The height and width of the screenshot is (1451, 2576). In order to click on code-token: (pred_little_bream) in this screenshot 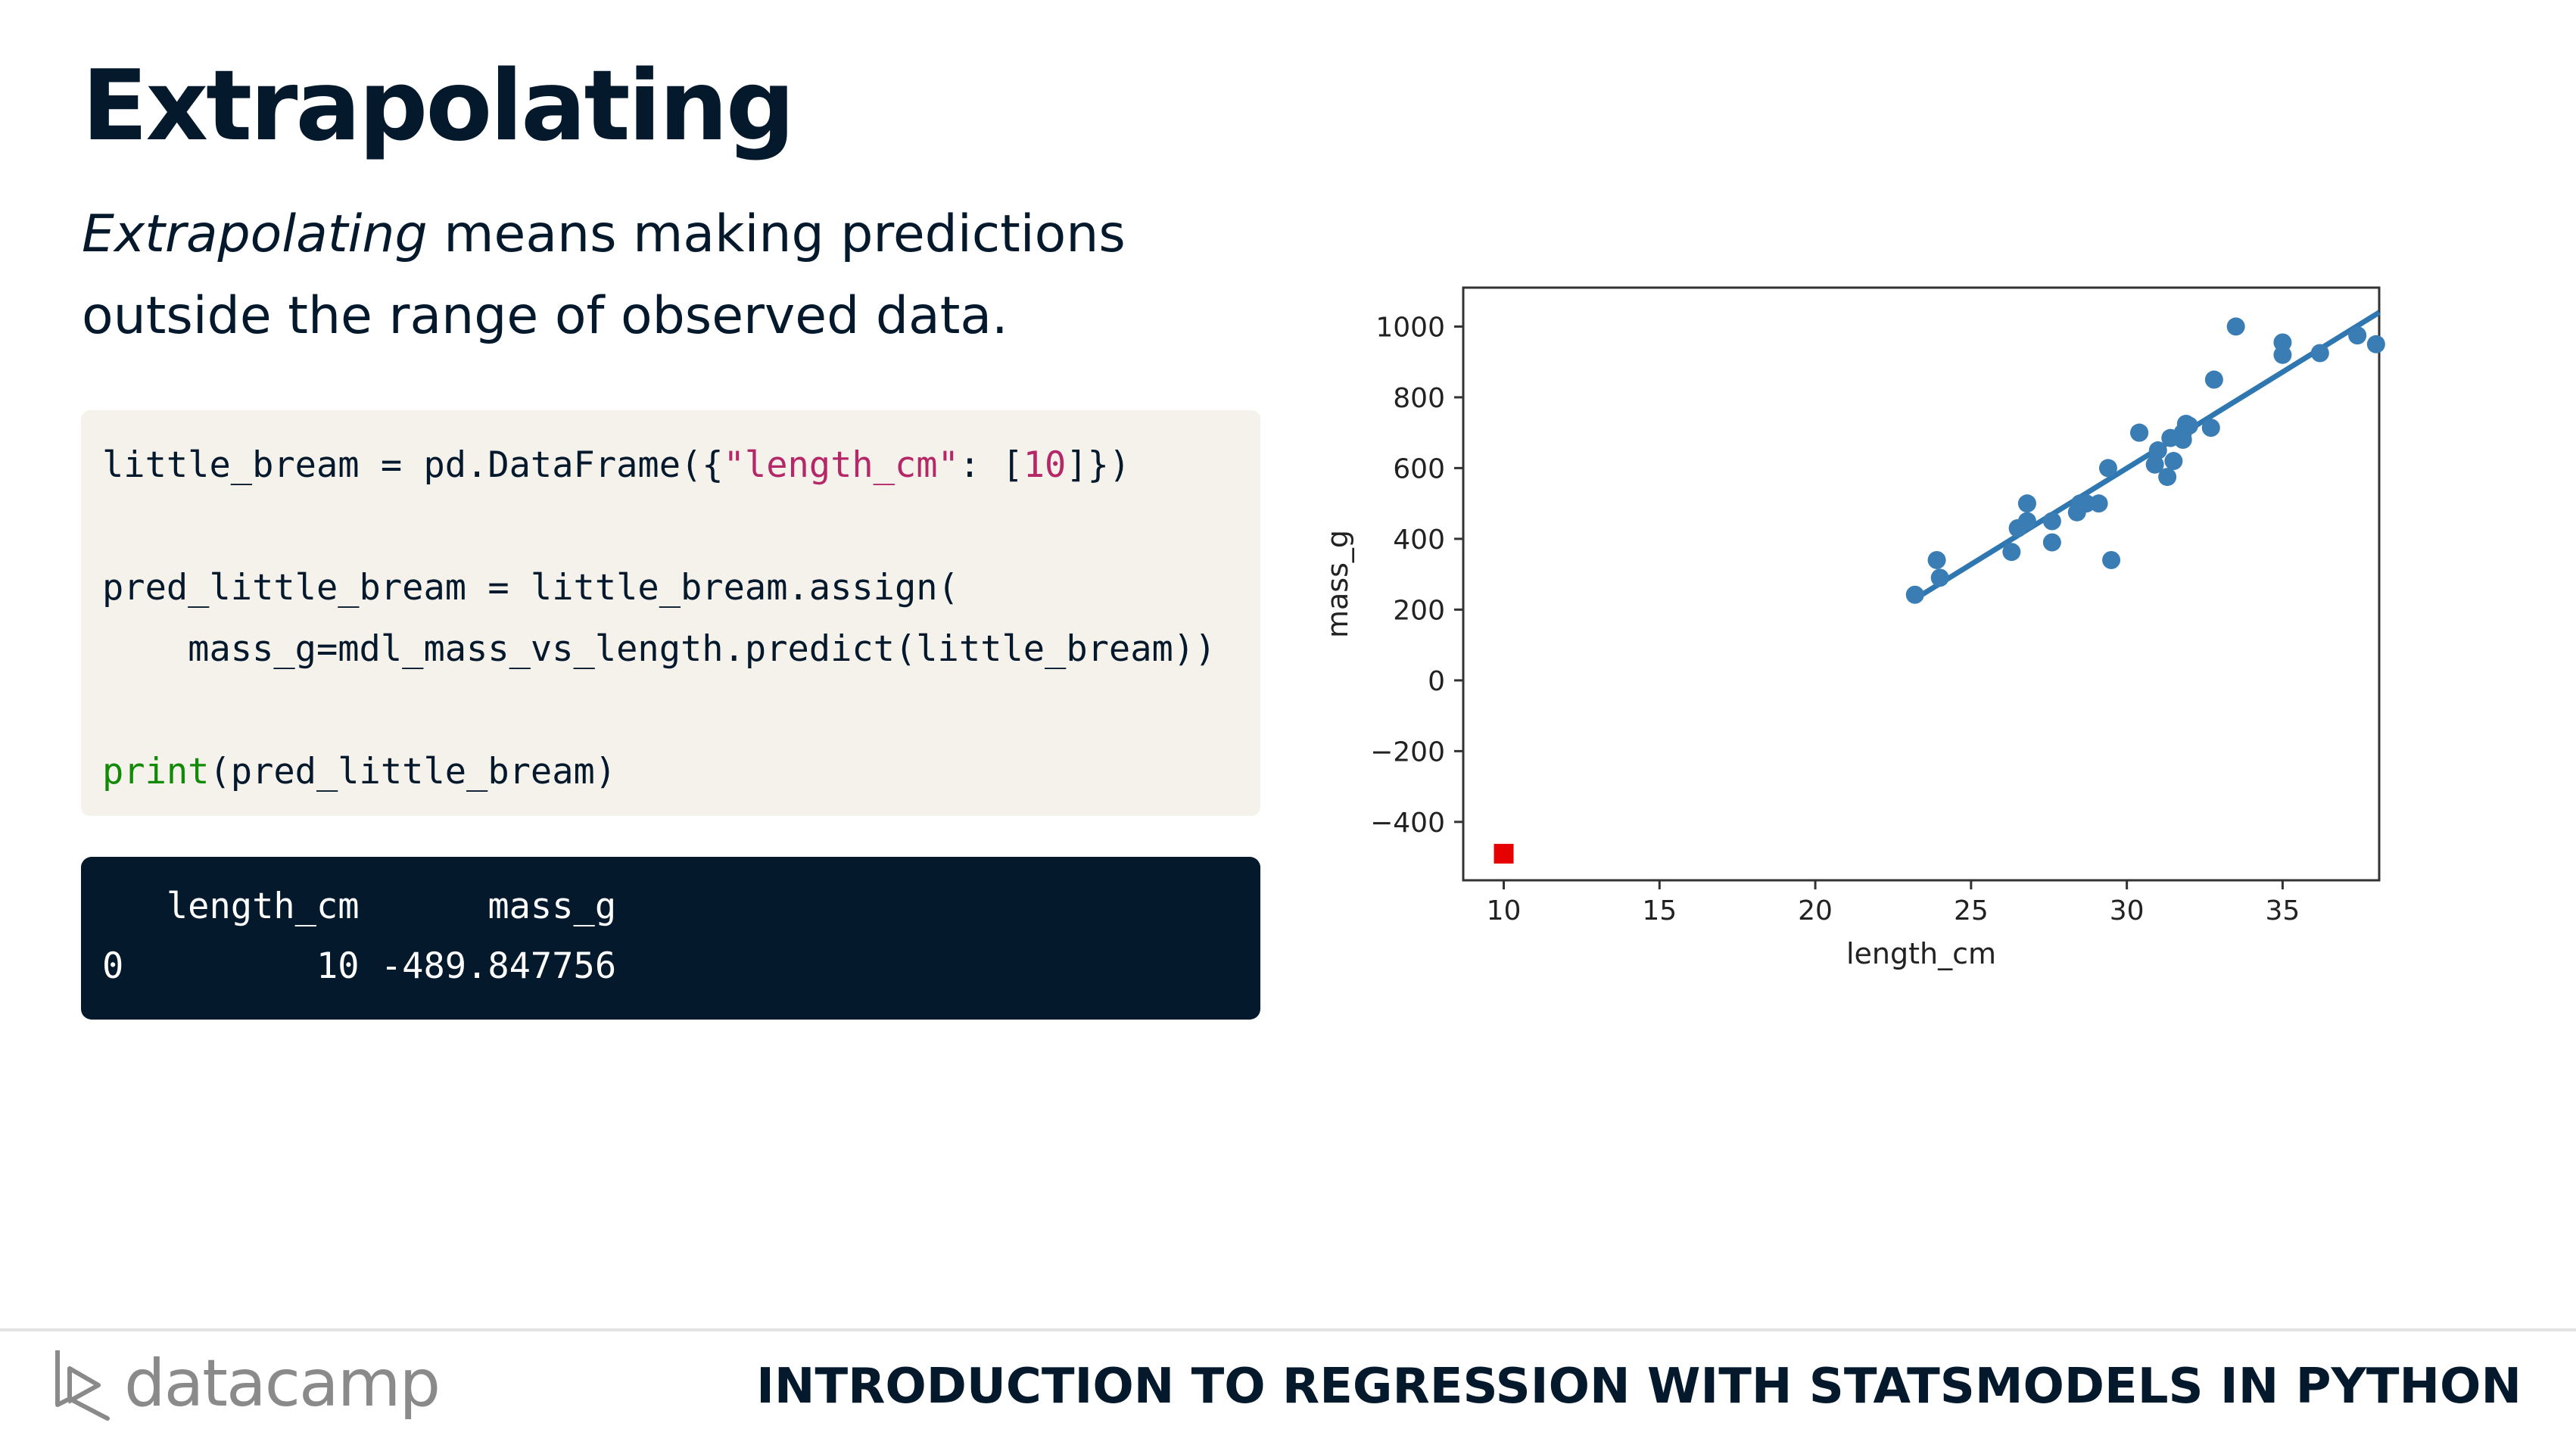, I will do `click(413, 771)`.